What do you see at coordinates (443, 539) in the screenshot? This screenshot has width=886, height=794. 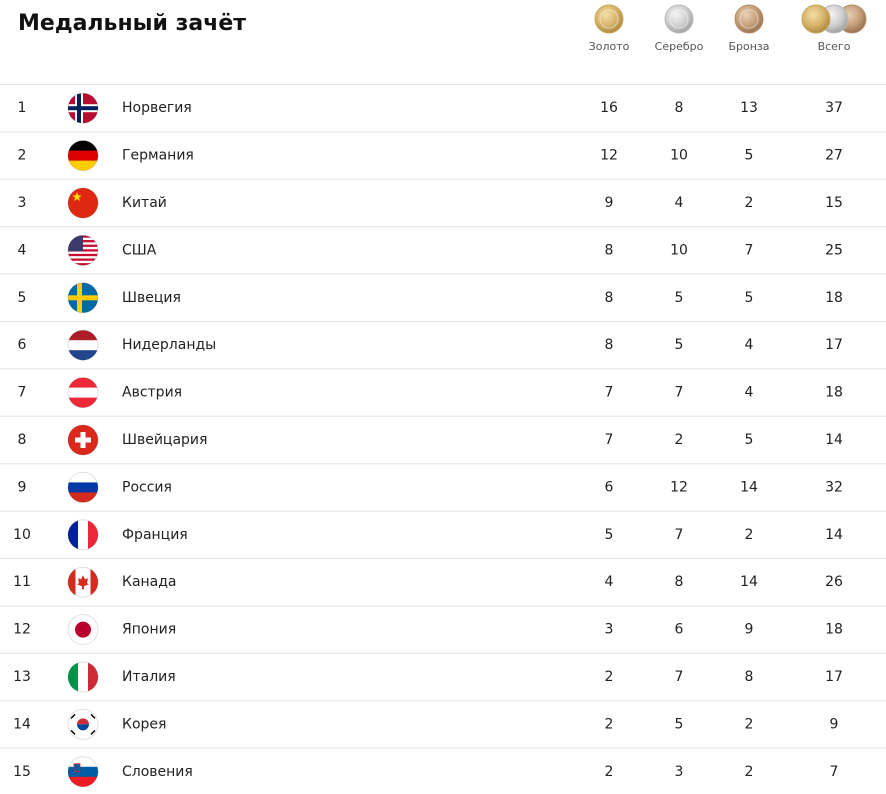 I see `table-row: 10 Франция 5 7 2 14` at bounding box center [443, 539].